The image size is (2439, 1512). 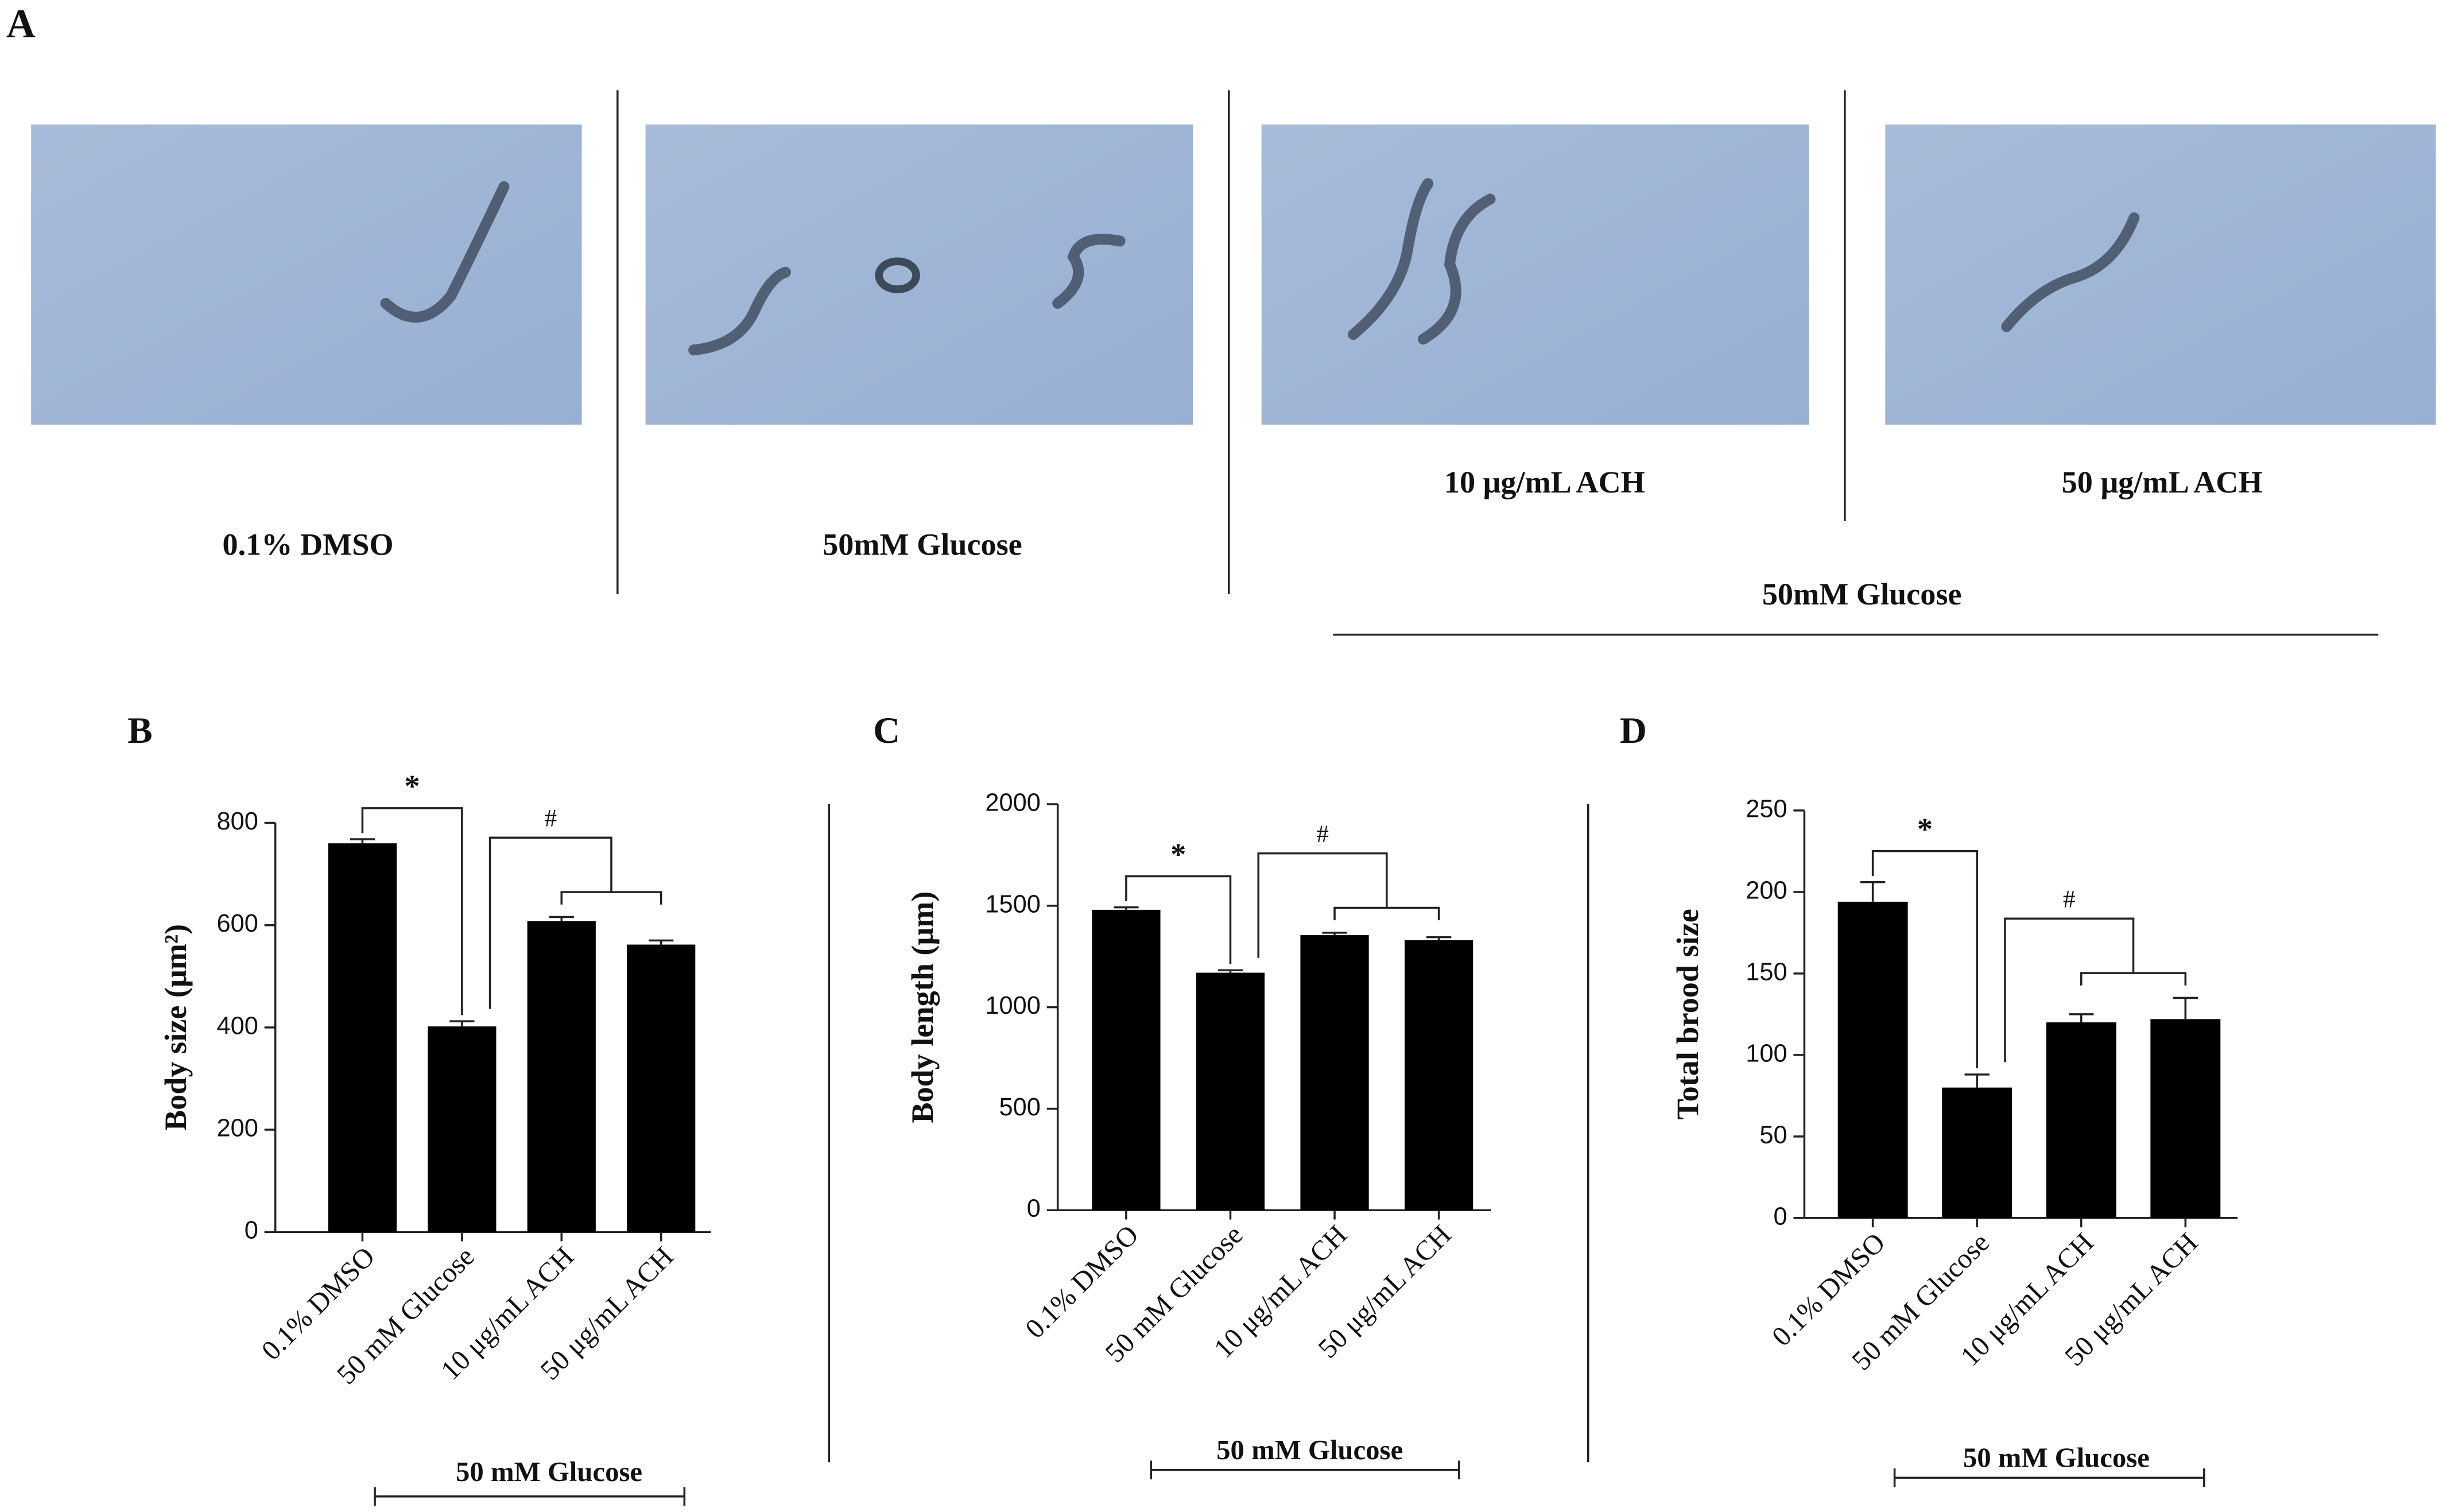 What do you see at coordinates (1544, 482) in the screenshot?
I see `image-label: 10 μg/mL ACH` at bounding box center [1544, 482].